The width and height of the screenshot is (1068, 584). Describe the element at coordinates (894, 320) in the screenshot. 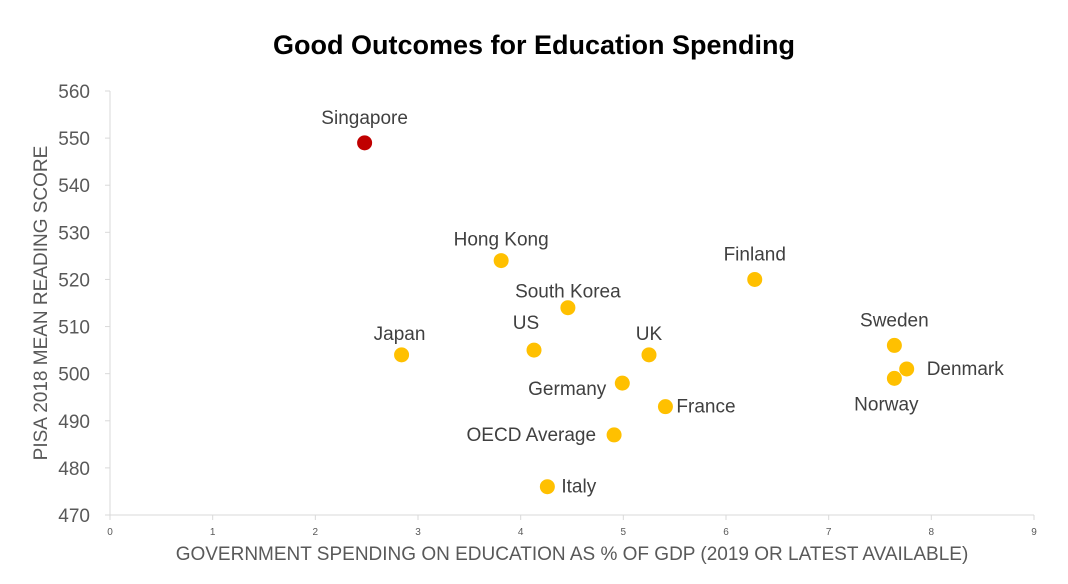

I see `data-label: Sweden` at that location.